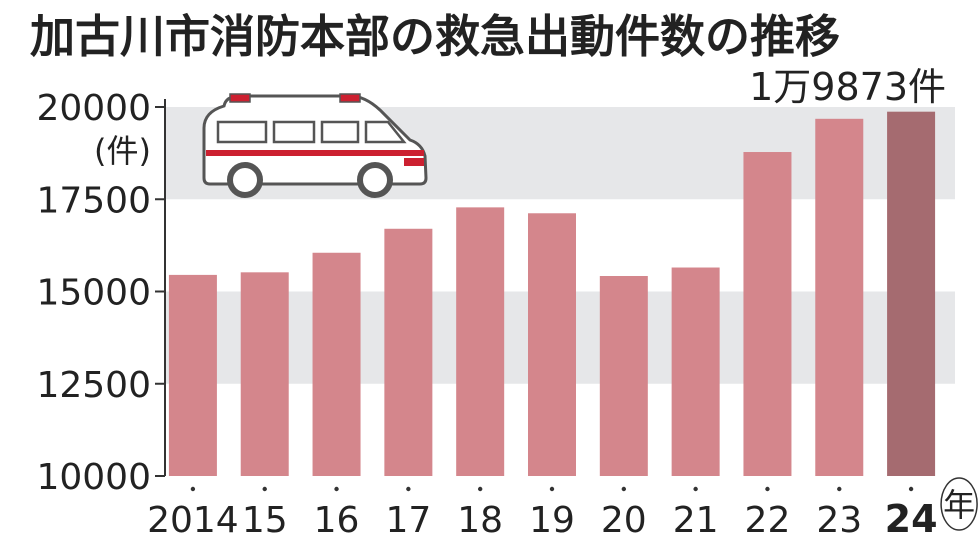 The image size is (980, 537). What do you see at coordinates (768, 518) in the screenshot?
I see `x-tick-label: 22` at bounding box center [768, 518].